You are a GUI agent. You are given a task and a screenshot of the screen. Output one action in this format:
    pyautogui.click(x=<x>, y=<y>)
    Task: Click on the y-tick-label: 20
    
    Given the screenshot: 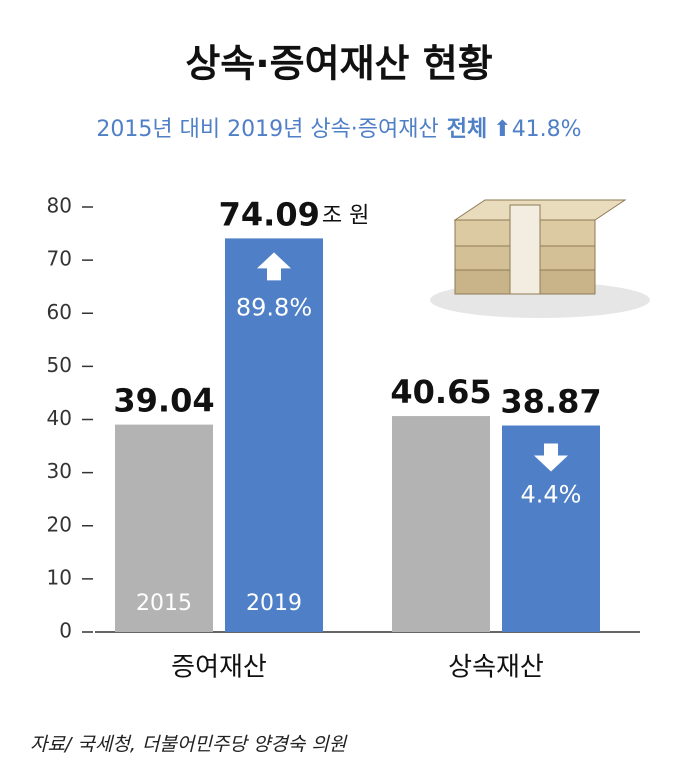 What is the action you would take?
    pyautogui.click(x=59, y=524)
    